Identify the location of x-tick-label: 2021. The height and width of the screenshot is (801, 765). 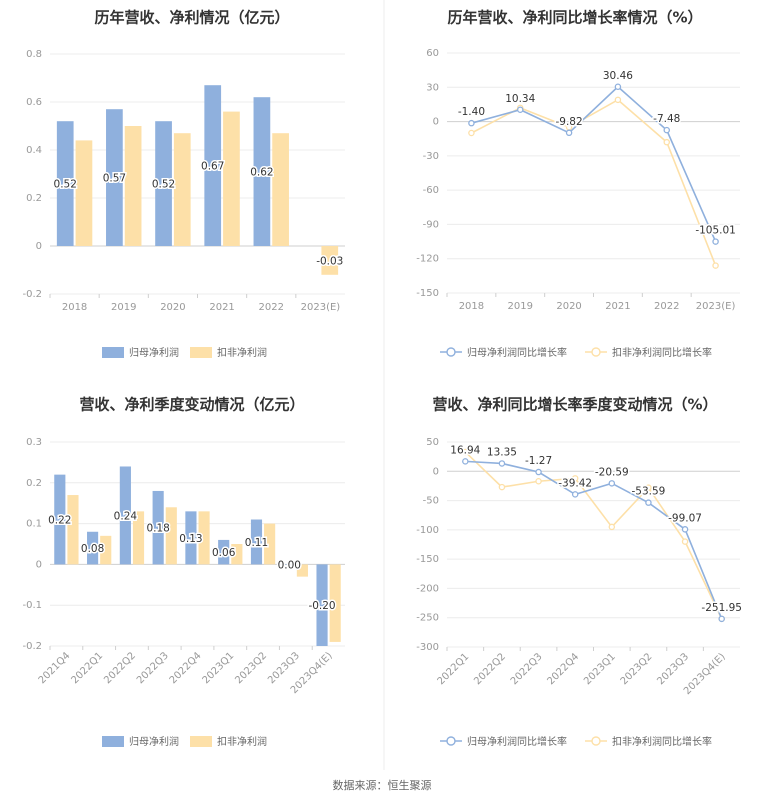
(617, 306).